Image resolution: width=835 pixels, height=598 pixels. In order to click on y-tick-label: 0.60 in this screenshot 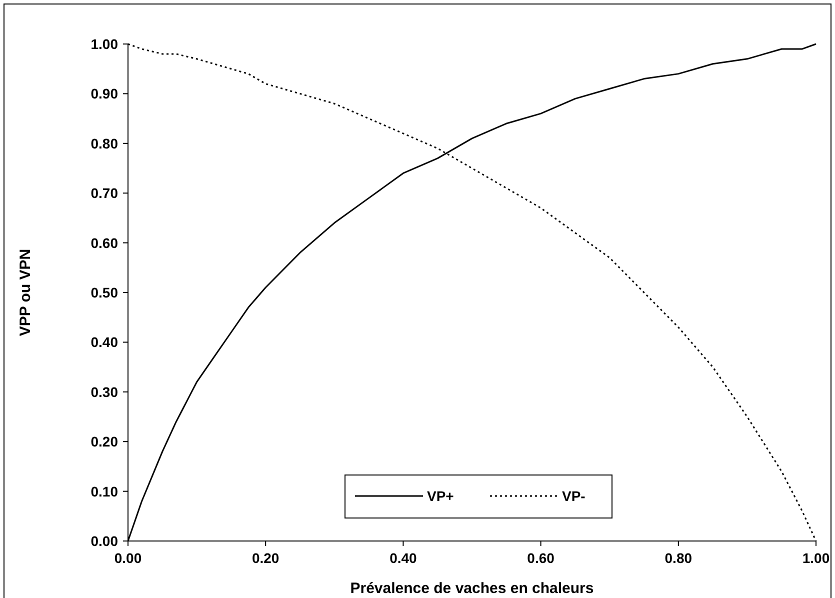, I will do `click(104, 242)`.